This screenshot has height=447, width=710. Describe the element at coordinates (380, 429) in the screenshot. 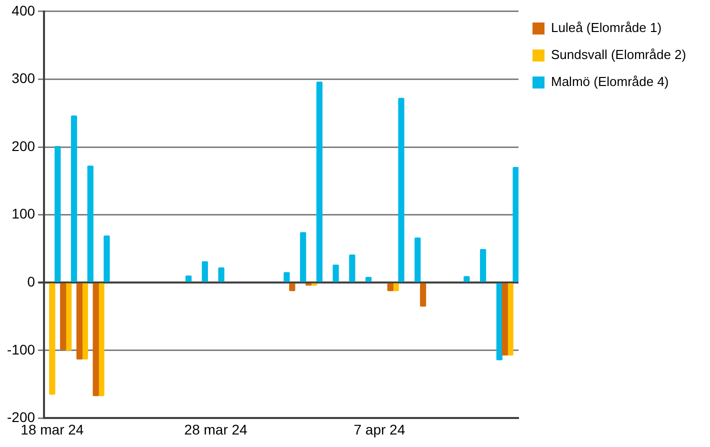

I see `x-tick-label: 7 apr 24` at that location.